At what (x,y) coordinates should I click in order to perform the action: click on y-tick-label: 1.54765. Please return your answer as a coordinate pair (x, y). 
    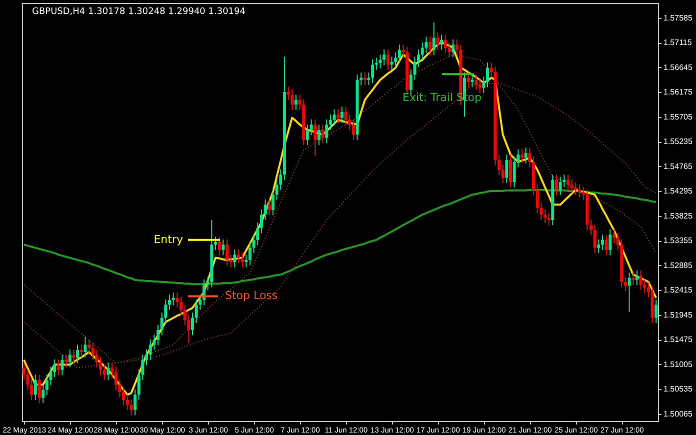
    Looking at the image, I should click on (678, 166).